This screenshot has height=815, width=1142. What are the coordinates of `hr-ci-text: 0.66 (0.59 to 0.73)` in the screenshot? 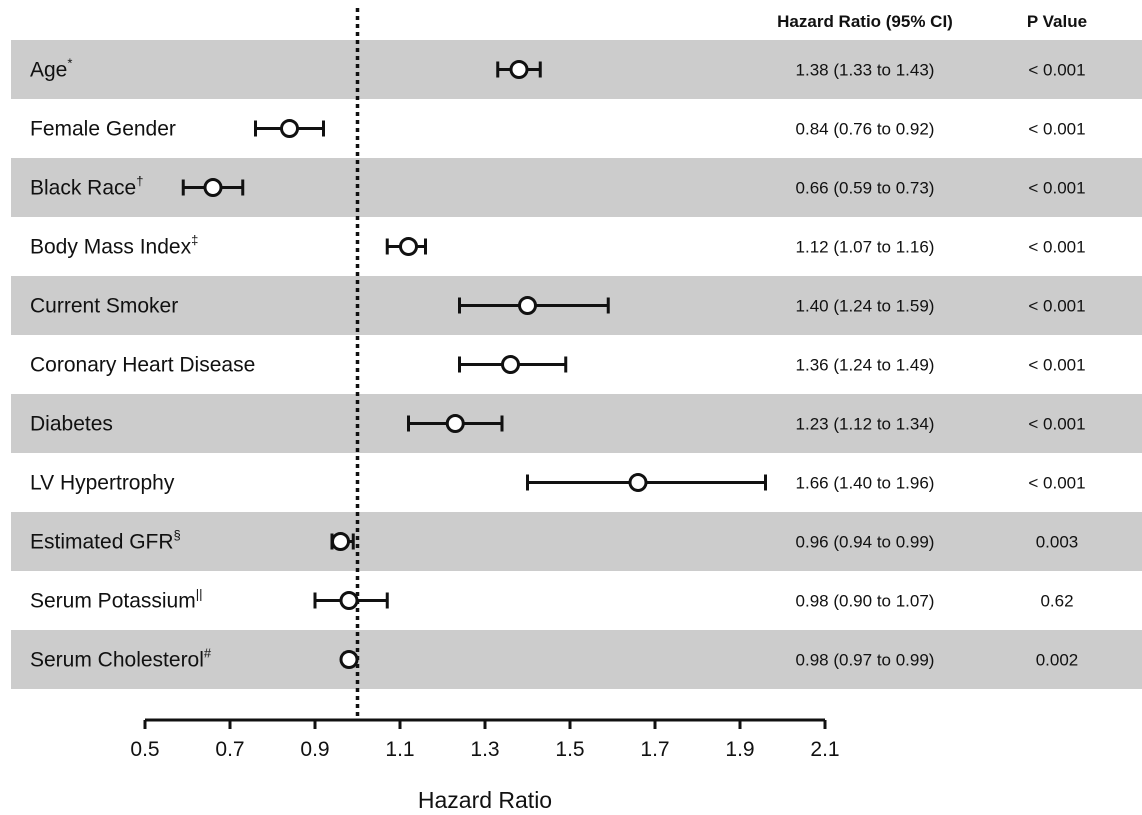 It's located at (865, 188).